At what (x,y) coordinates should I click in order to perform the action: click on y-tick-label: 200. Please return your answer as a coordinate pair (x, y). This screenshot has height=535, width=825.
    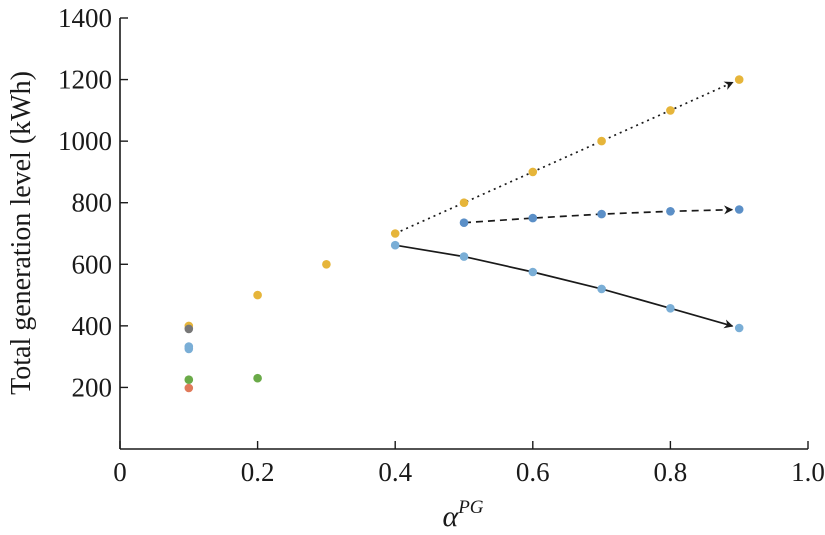
    Looking at the image, I should click on (92, 387).